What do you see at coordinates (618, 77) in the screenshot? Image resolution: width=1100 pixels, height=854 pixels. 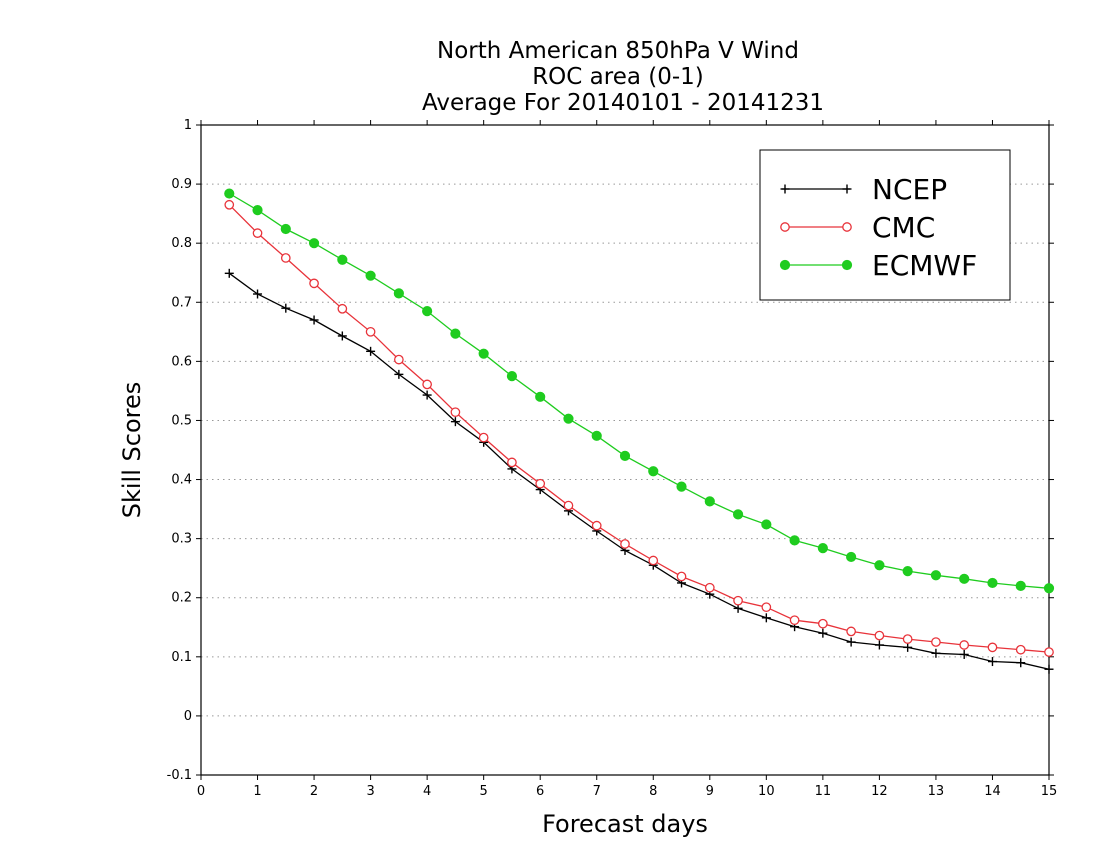 I see `title-line-2: ROC area (0-1)` at bounding box center [618, 77].